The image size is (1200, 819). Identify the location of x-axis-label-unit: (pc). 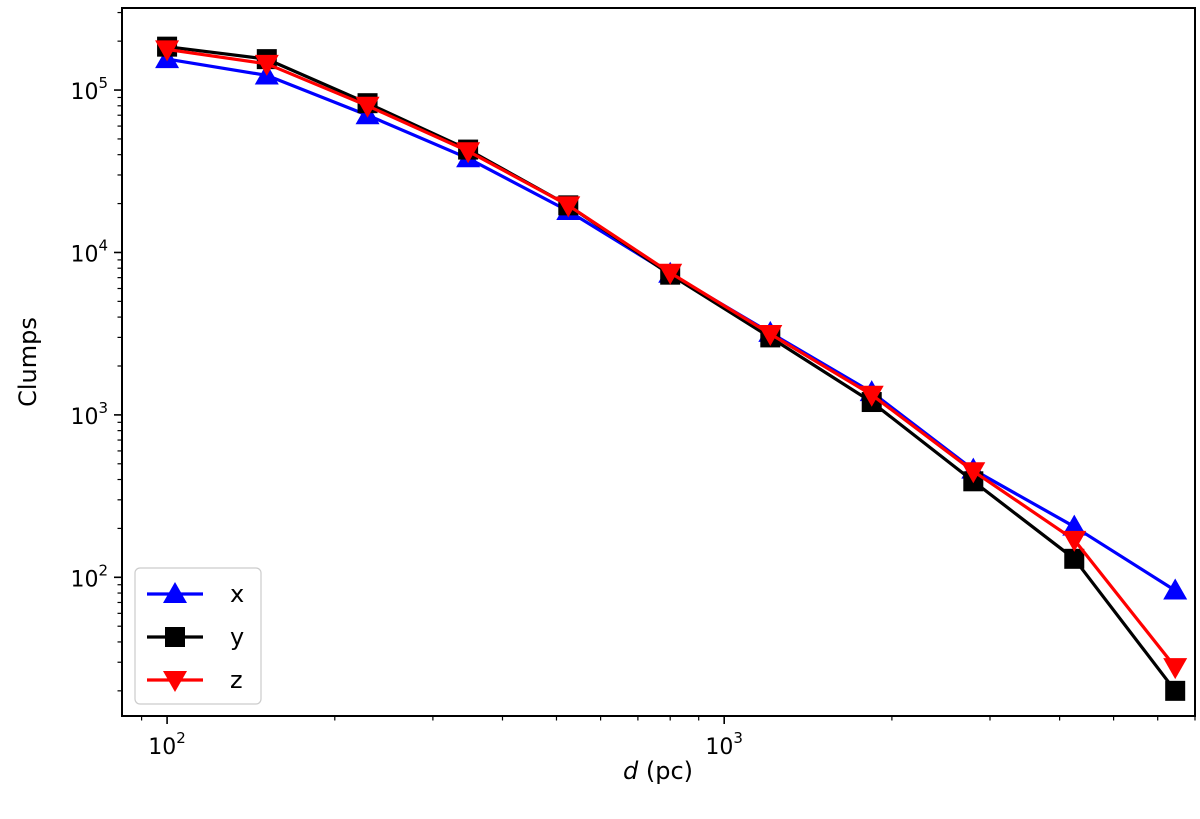
(665, 771).